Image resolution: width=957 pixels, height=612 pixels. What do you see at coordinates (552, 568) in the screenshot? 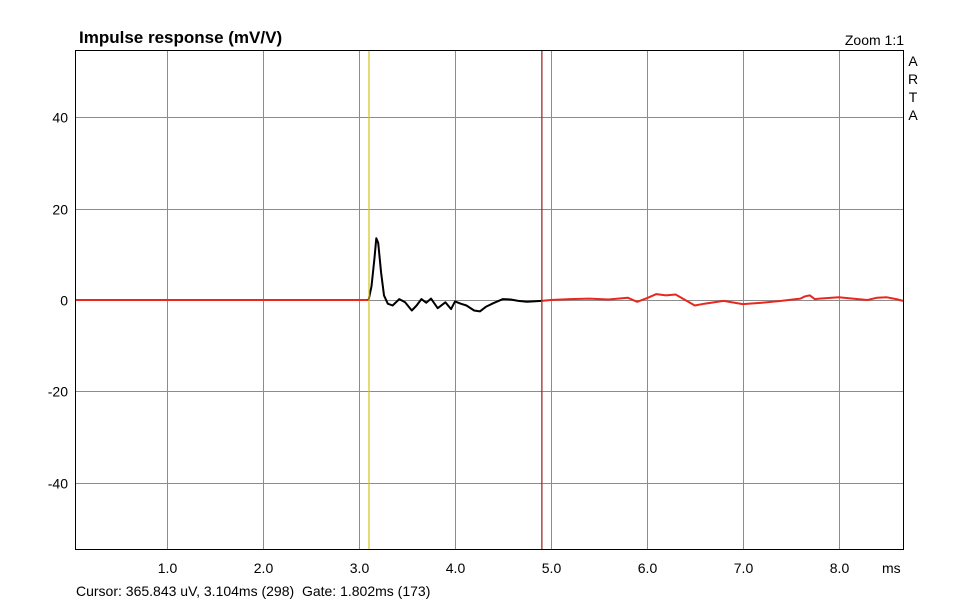
I see `x-tick-label: 5.0` at bounding box center [552, 568].